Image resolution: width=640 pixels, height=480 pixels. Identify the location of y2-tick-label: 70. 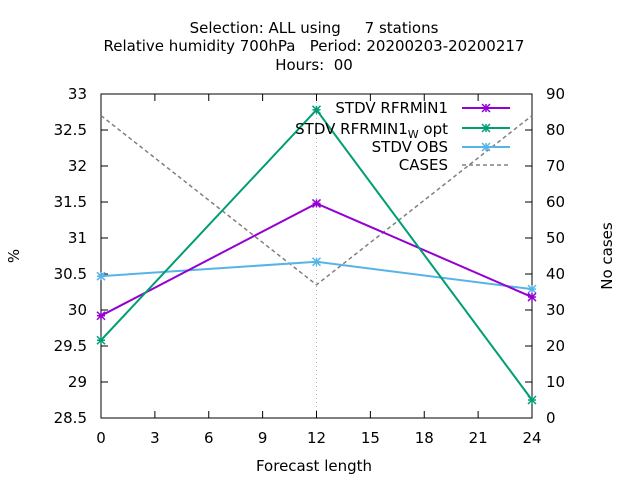
(555, 166).